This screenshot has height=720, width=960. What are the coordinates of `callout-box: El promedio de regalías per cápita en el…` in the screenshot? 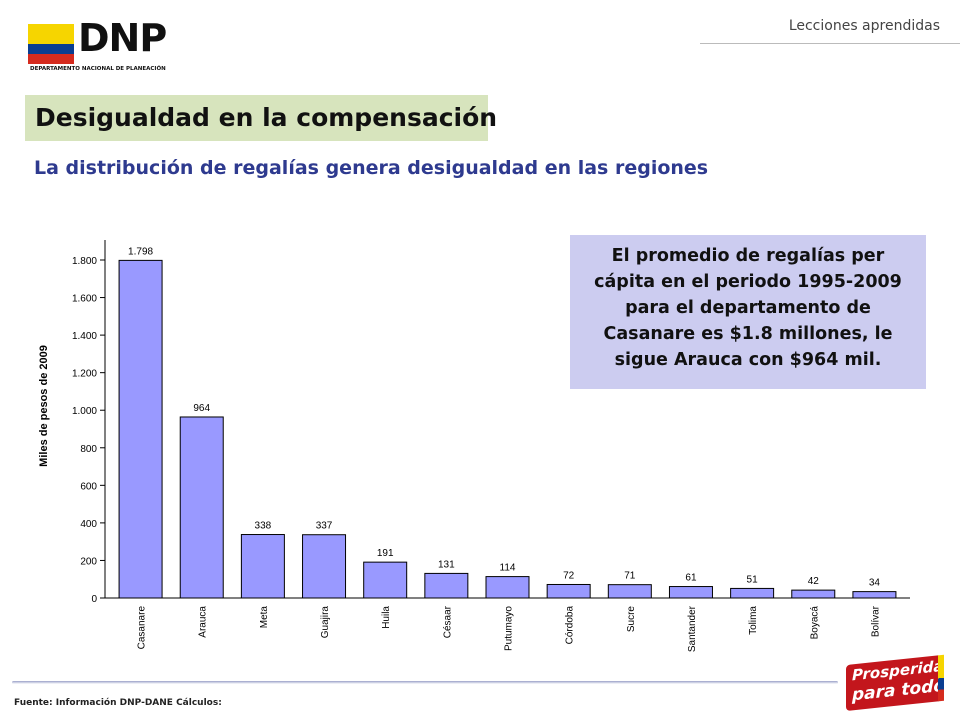 It's located at (748, 312).